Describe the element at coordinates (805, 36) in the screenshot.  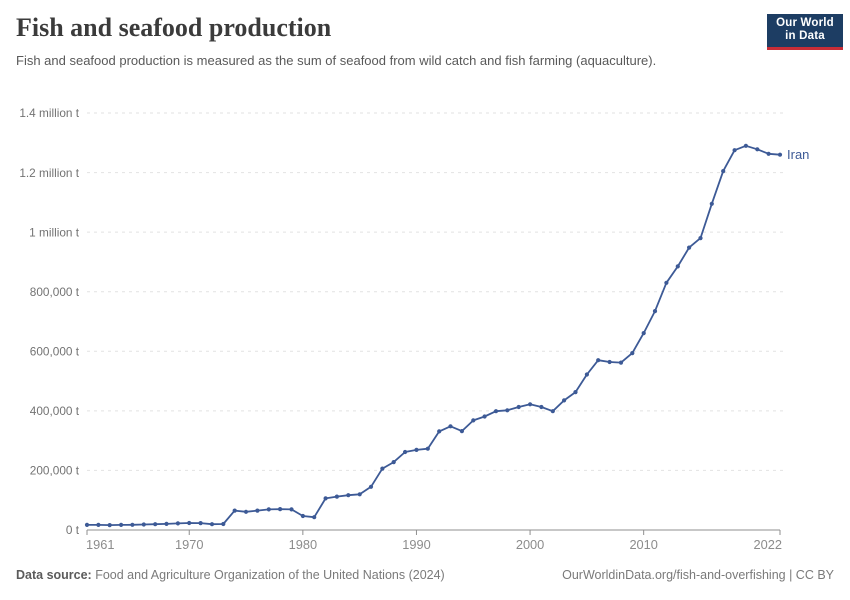
I see `logo-text-line2: in Data` at that location.